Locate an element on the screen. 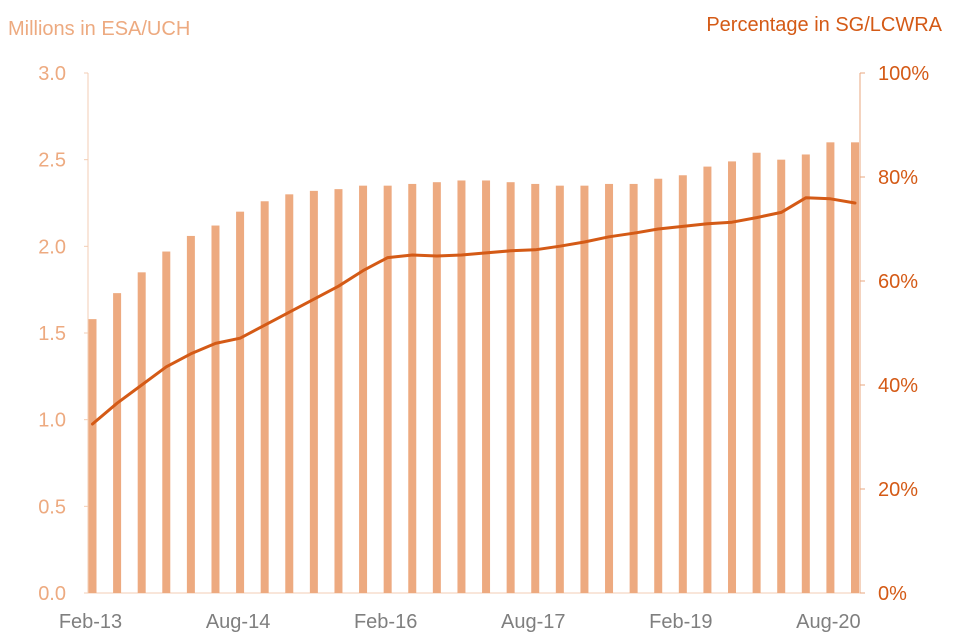 The image size is (960, 640). x-tick-label: Feb-13 is located at coordinates (90, 622).